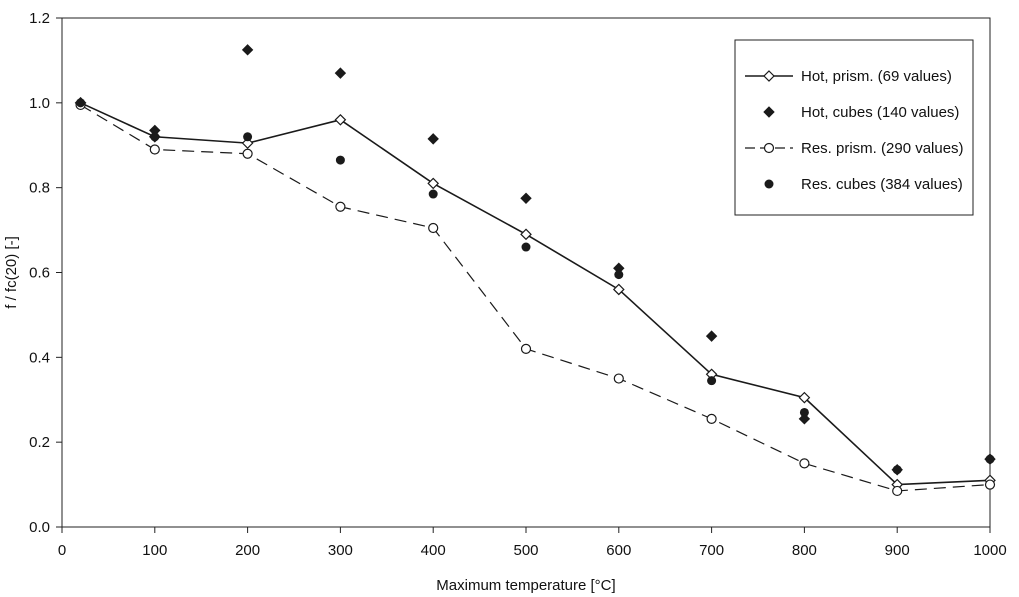  Describe the element at coordinates (618, 550) in the screenshot. I see `x-tick-label: 600` at that location.